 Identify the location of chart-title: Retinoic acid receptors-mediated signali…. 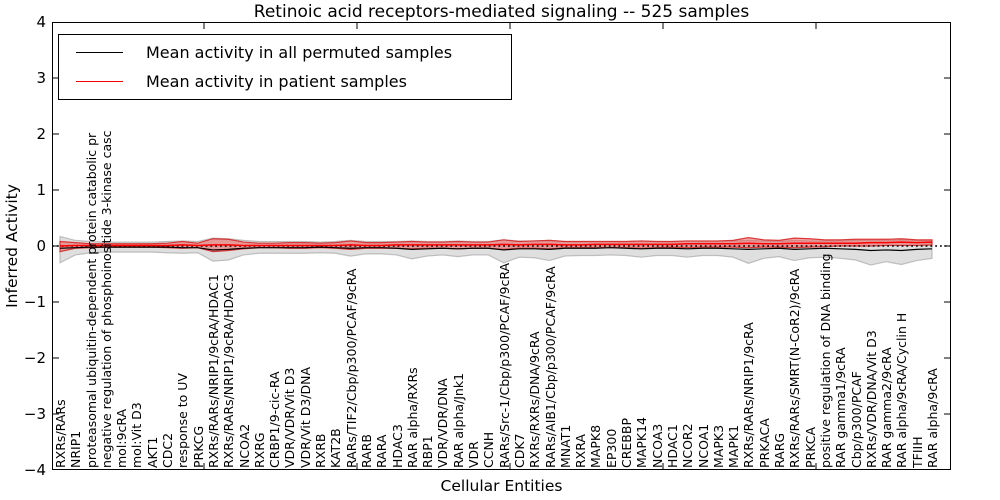
(501, 12).